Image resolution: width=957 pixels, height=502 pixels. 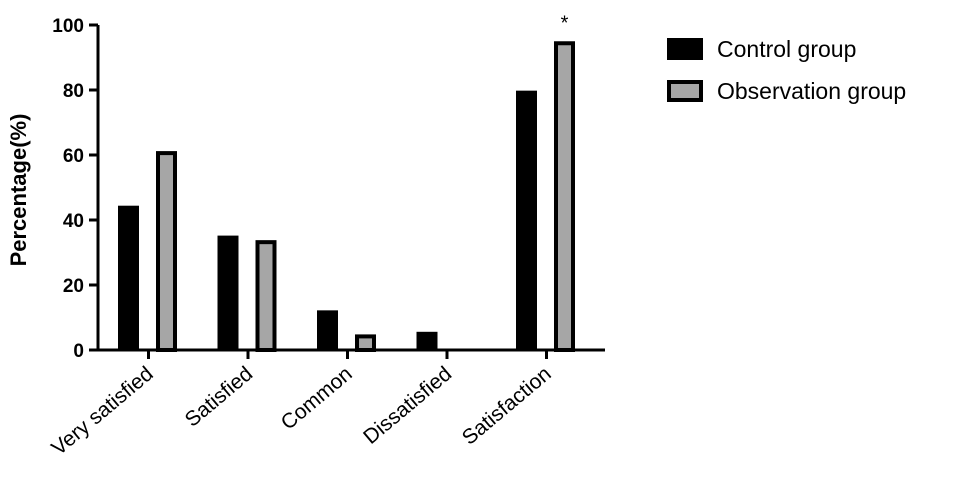 What do you see at coordinates (685, 49) in the screenshot?
I see `legend-swatch-control-group` at bounding box center [685, 49].